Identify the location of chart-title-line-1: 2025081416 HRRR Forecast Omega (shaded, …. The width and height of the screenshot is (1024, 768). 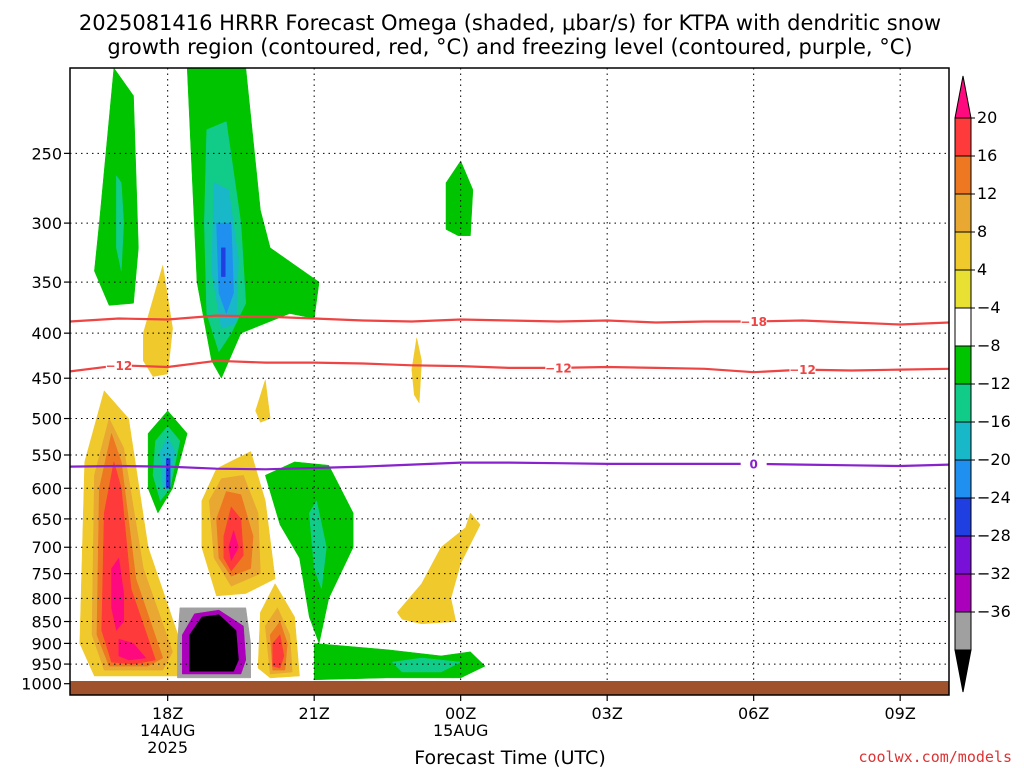
(510, 23).